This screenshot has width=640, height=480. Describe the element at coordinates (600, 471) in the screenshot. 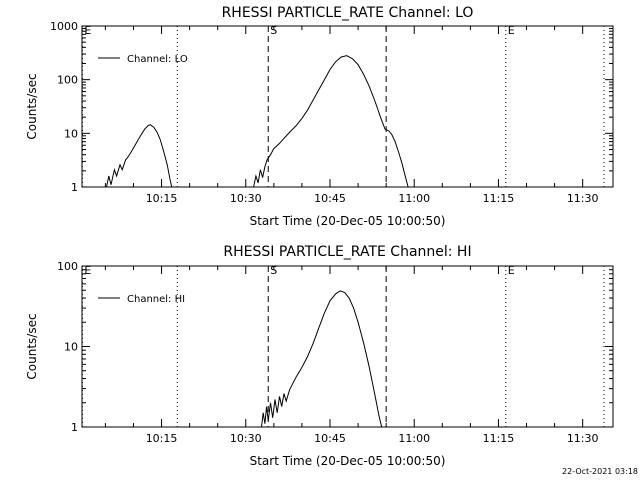

I see `footer-timestamp: 22-Oct-2021 03:18` at that location.